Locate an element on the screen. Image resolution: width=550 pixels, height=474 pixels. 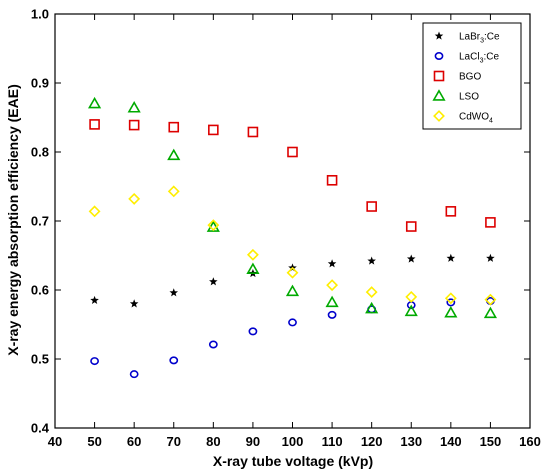
legend-label-bgo: BGO is located at coordinates (470, 77).